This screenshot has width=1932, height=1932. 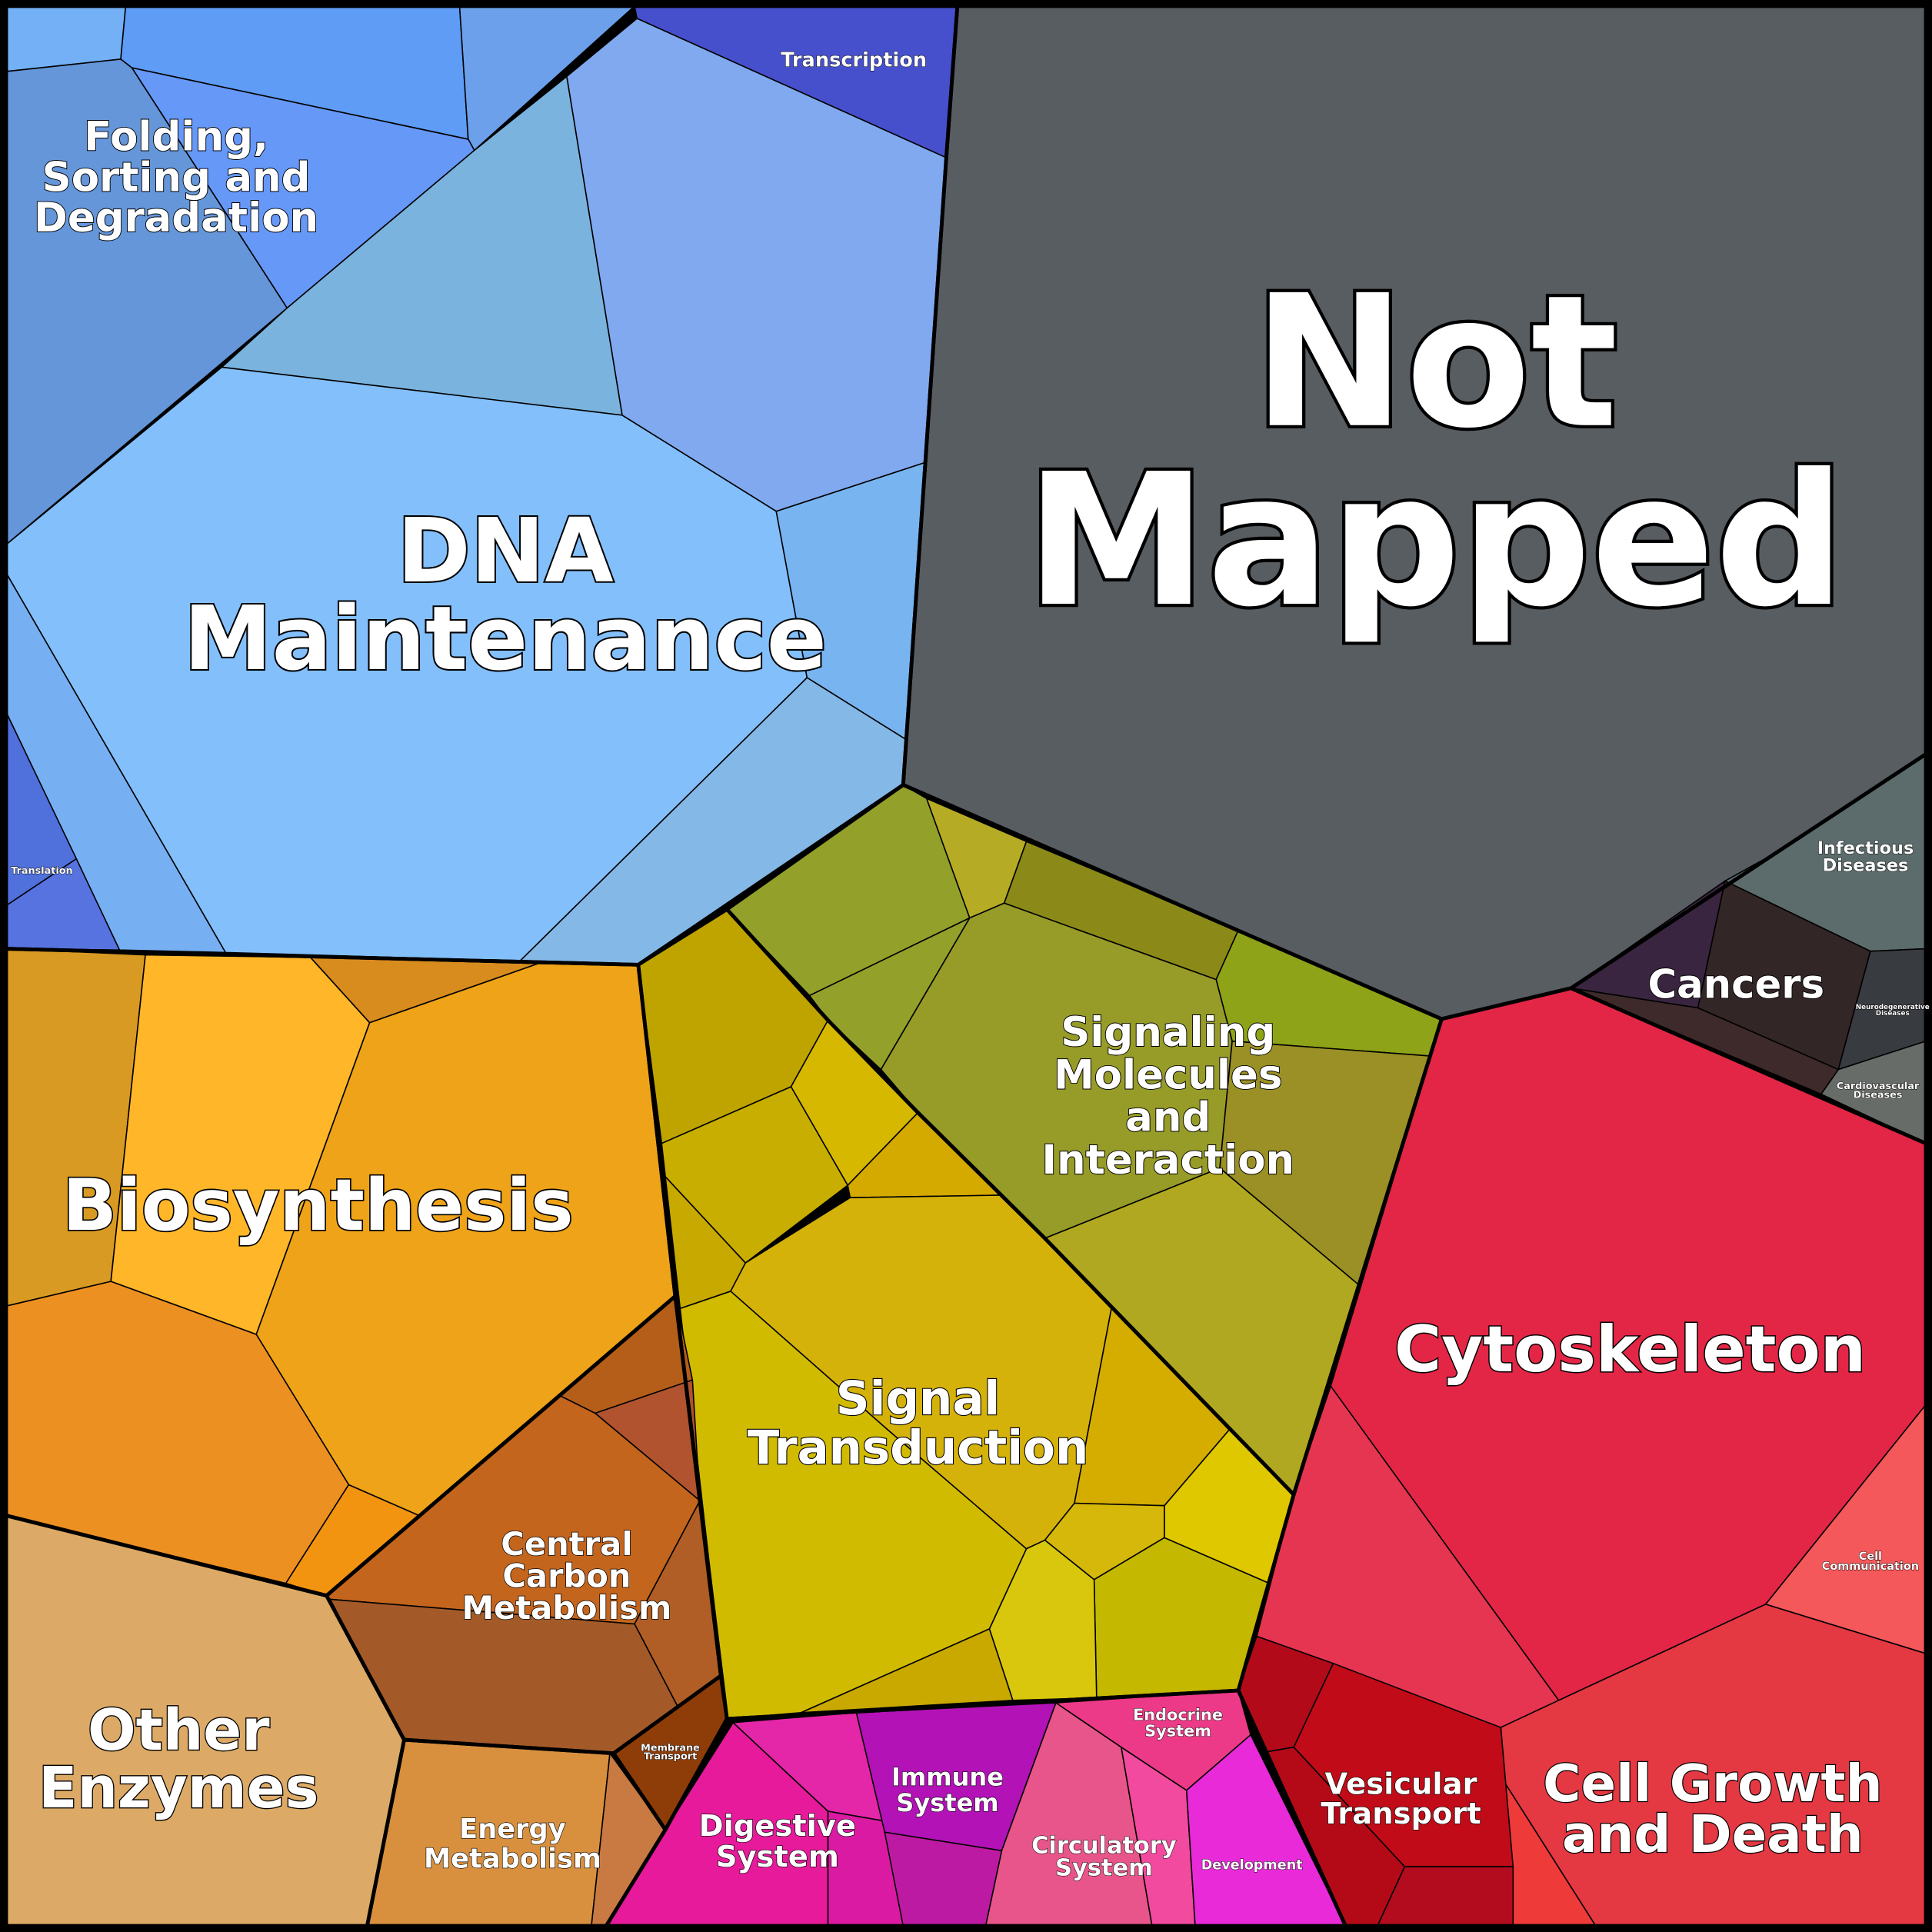 What do you see at coordinates (918, 1398) in the screenshot?
I see `label-line: Signal` at bounding box center [918, 1398].